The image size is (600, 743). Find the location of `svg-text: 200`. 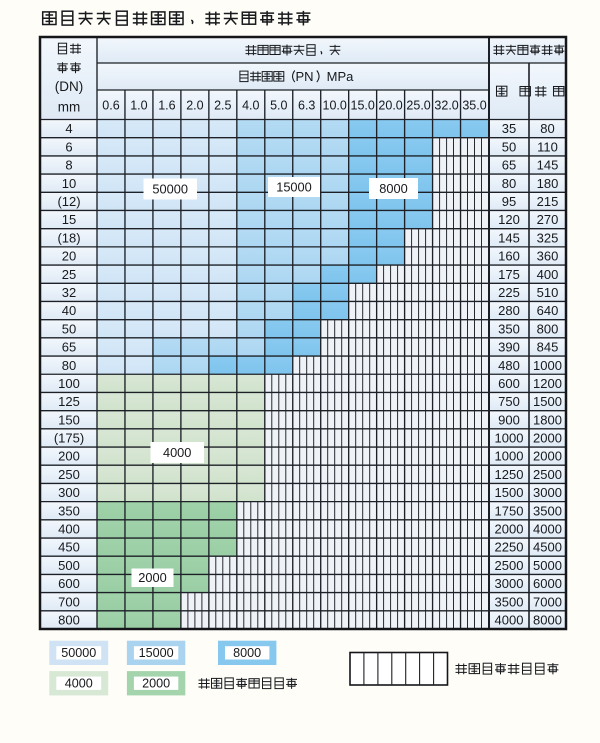

svg-text: 200 is located at coordinates (69, 456).